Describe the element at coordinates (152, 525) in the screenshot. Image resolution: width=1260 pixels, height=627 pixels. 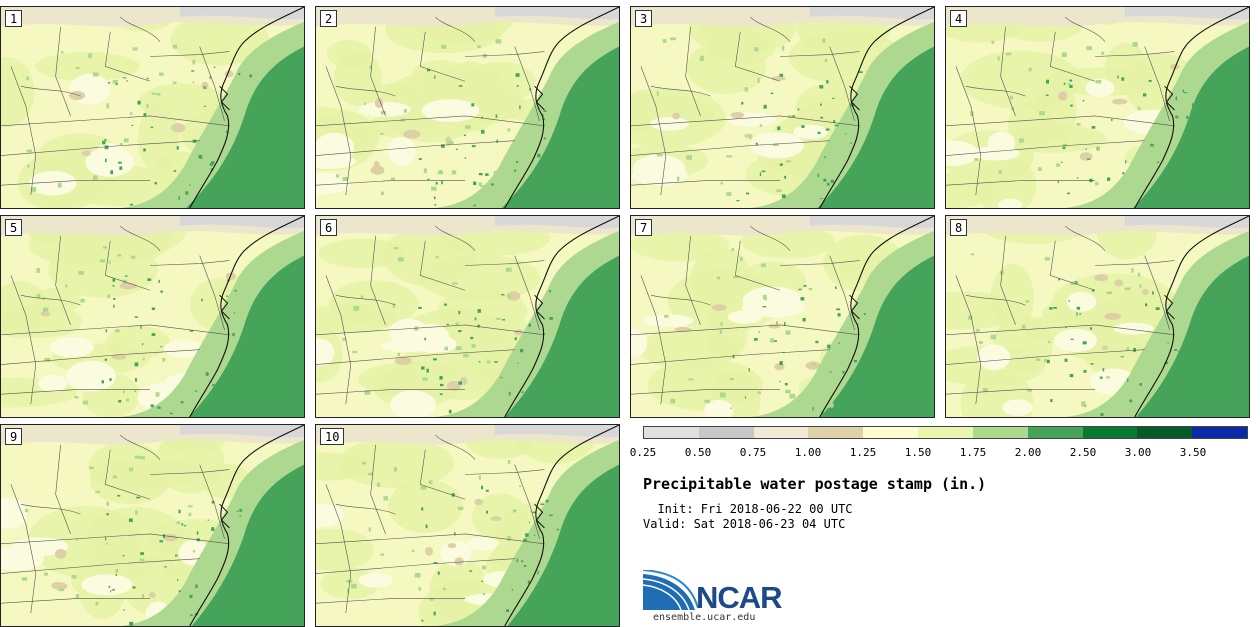
I see `map-panel: 9` at that location.